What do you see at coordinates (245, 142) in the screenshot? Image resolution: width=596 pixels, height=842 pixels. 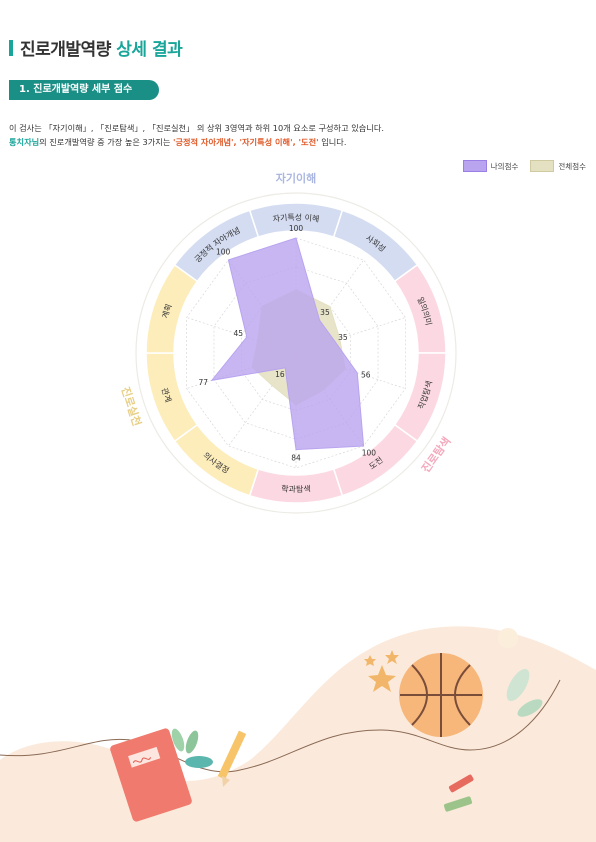 I see `top-three-highlight: '긍정적 자아개념', '자기특성 이해', '도전'` at bounding box center [245, 142].